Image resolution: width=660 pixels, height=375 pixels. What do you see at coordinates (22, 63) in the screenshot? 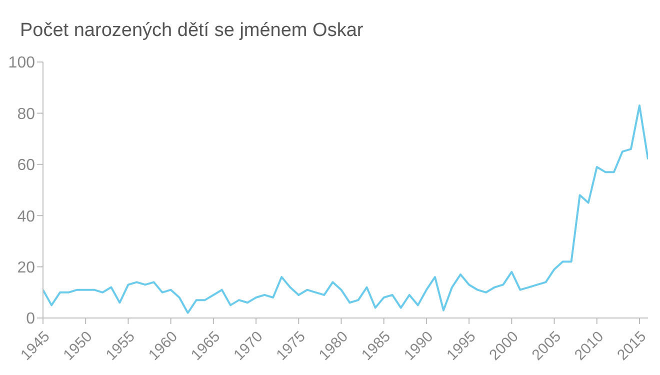
I see `y-tick-label: 100` at bounding box center [22, 63].